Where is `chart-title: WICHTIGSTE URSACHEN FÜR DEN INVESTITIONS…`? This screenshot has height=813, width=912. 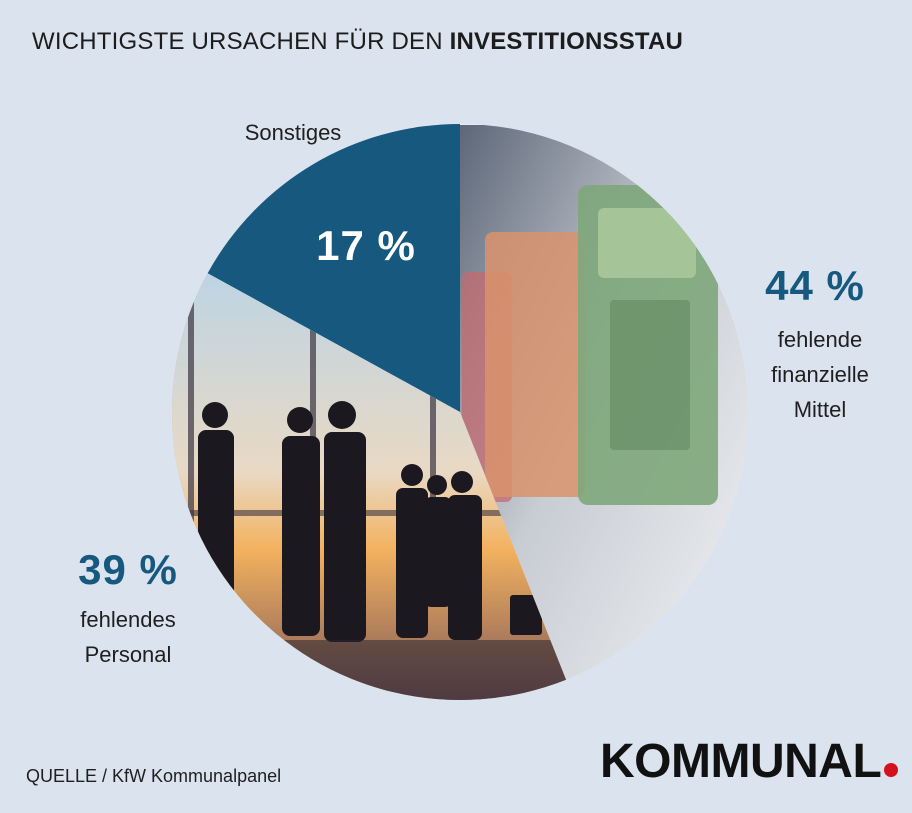
chart-title: WICHTIGSTE URSACHEN FÜR DEN INVESTITIONS… is located at coordinates (358, 41).